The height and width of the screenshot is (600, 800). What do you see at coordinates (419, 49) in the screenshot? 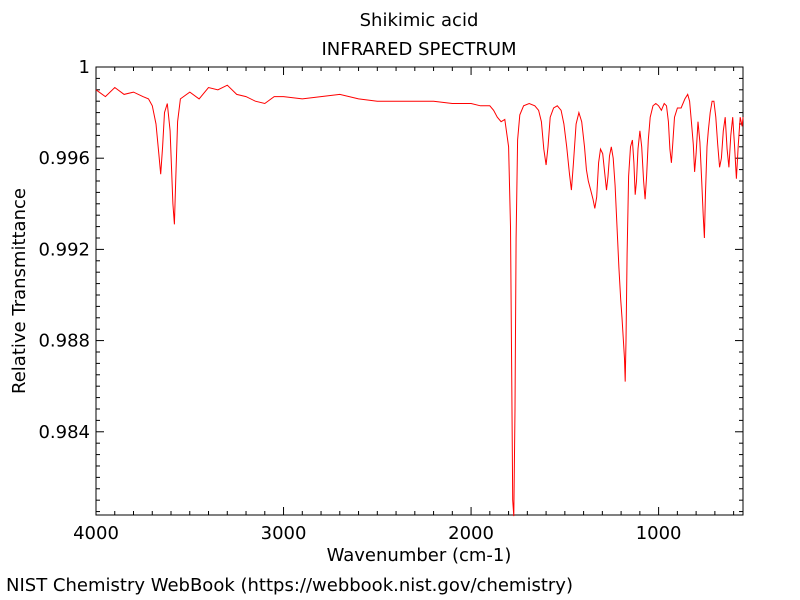
I see `chart-subtitle: INFRARED SPECTRUM` at bounding box center [419, 49].